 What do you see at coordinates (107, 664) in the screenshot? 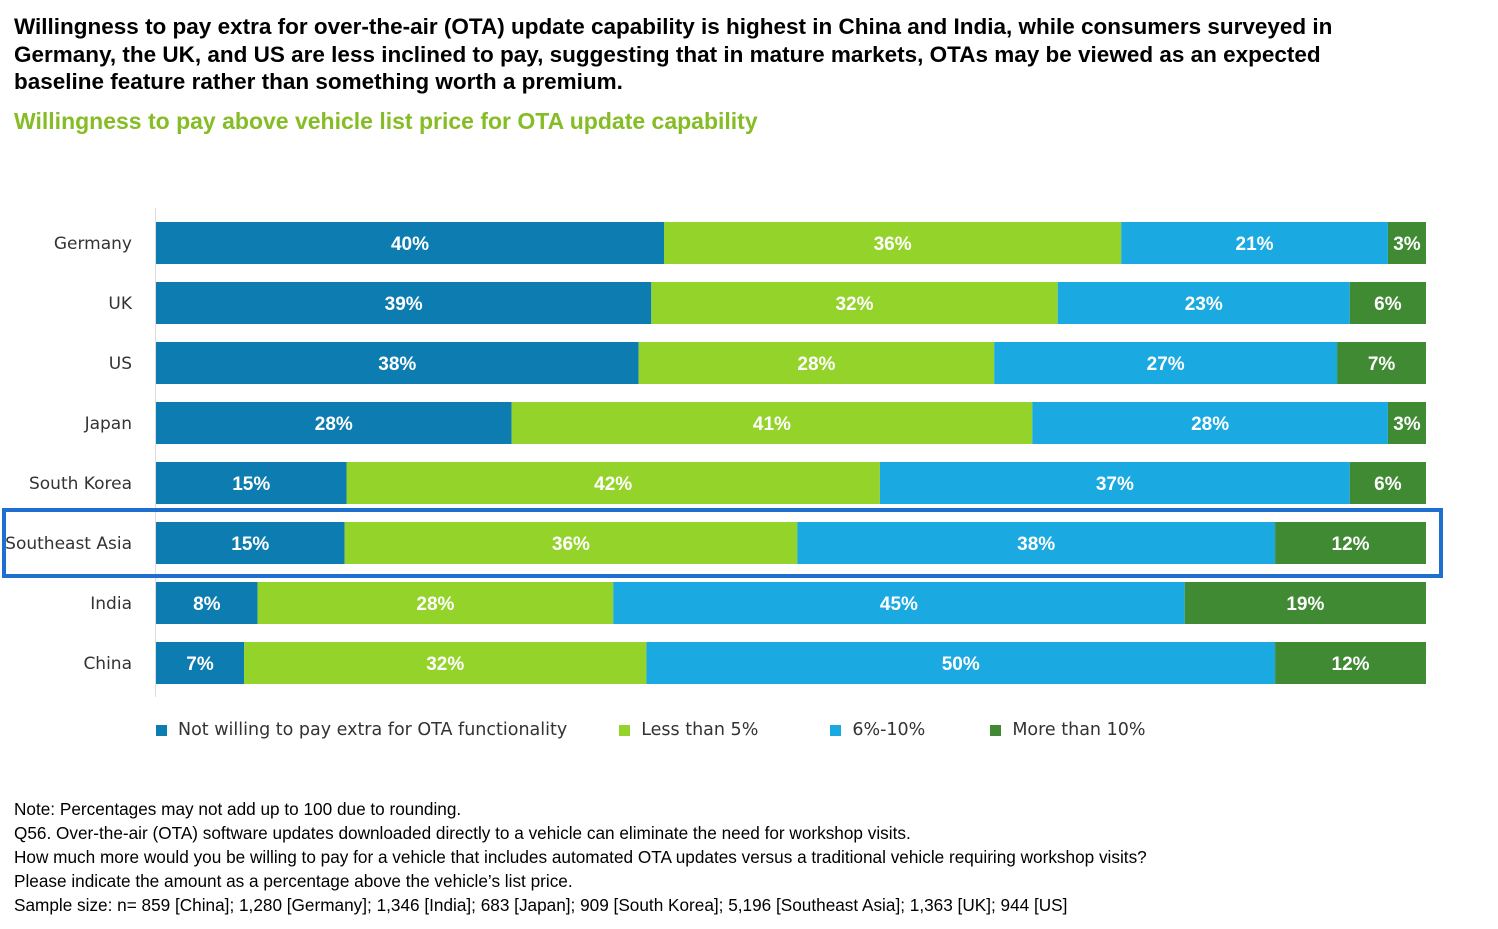
I see `category-label: China` at bounding box center [107, 664].